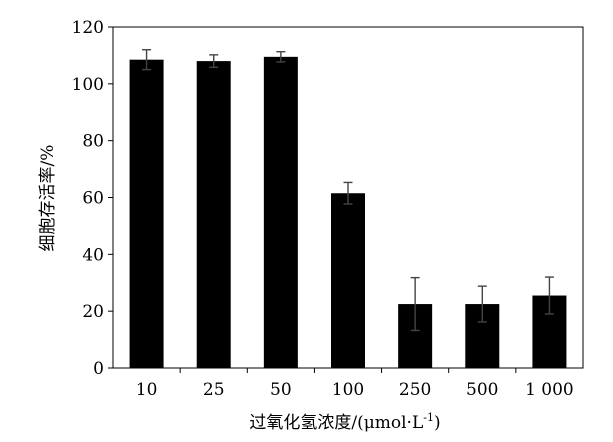 The width and height of the screenshot is (613, 442). Describe the element at coordinates (348, 390) in the screenshot. I see `x-tick-label: 100` at that location.